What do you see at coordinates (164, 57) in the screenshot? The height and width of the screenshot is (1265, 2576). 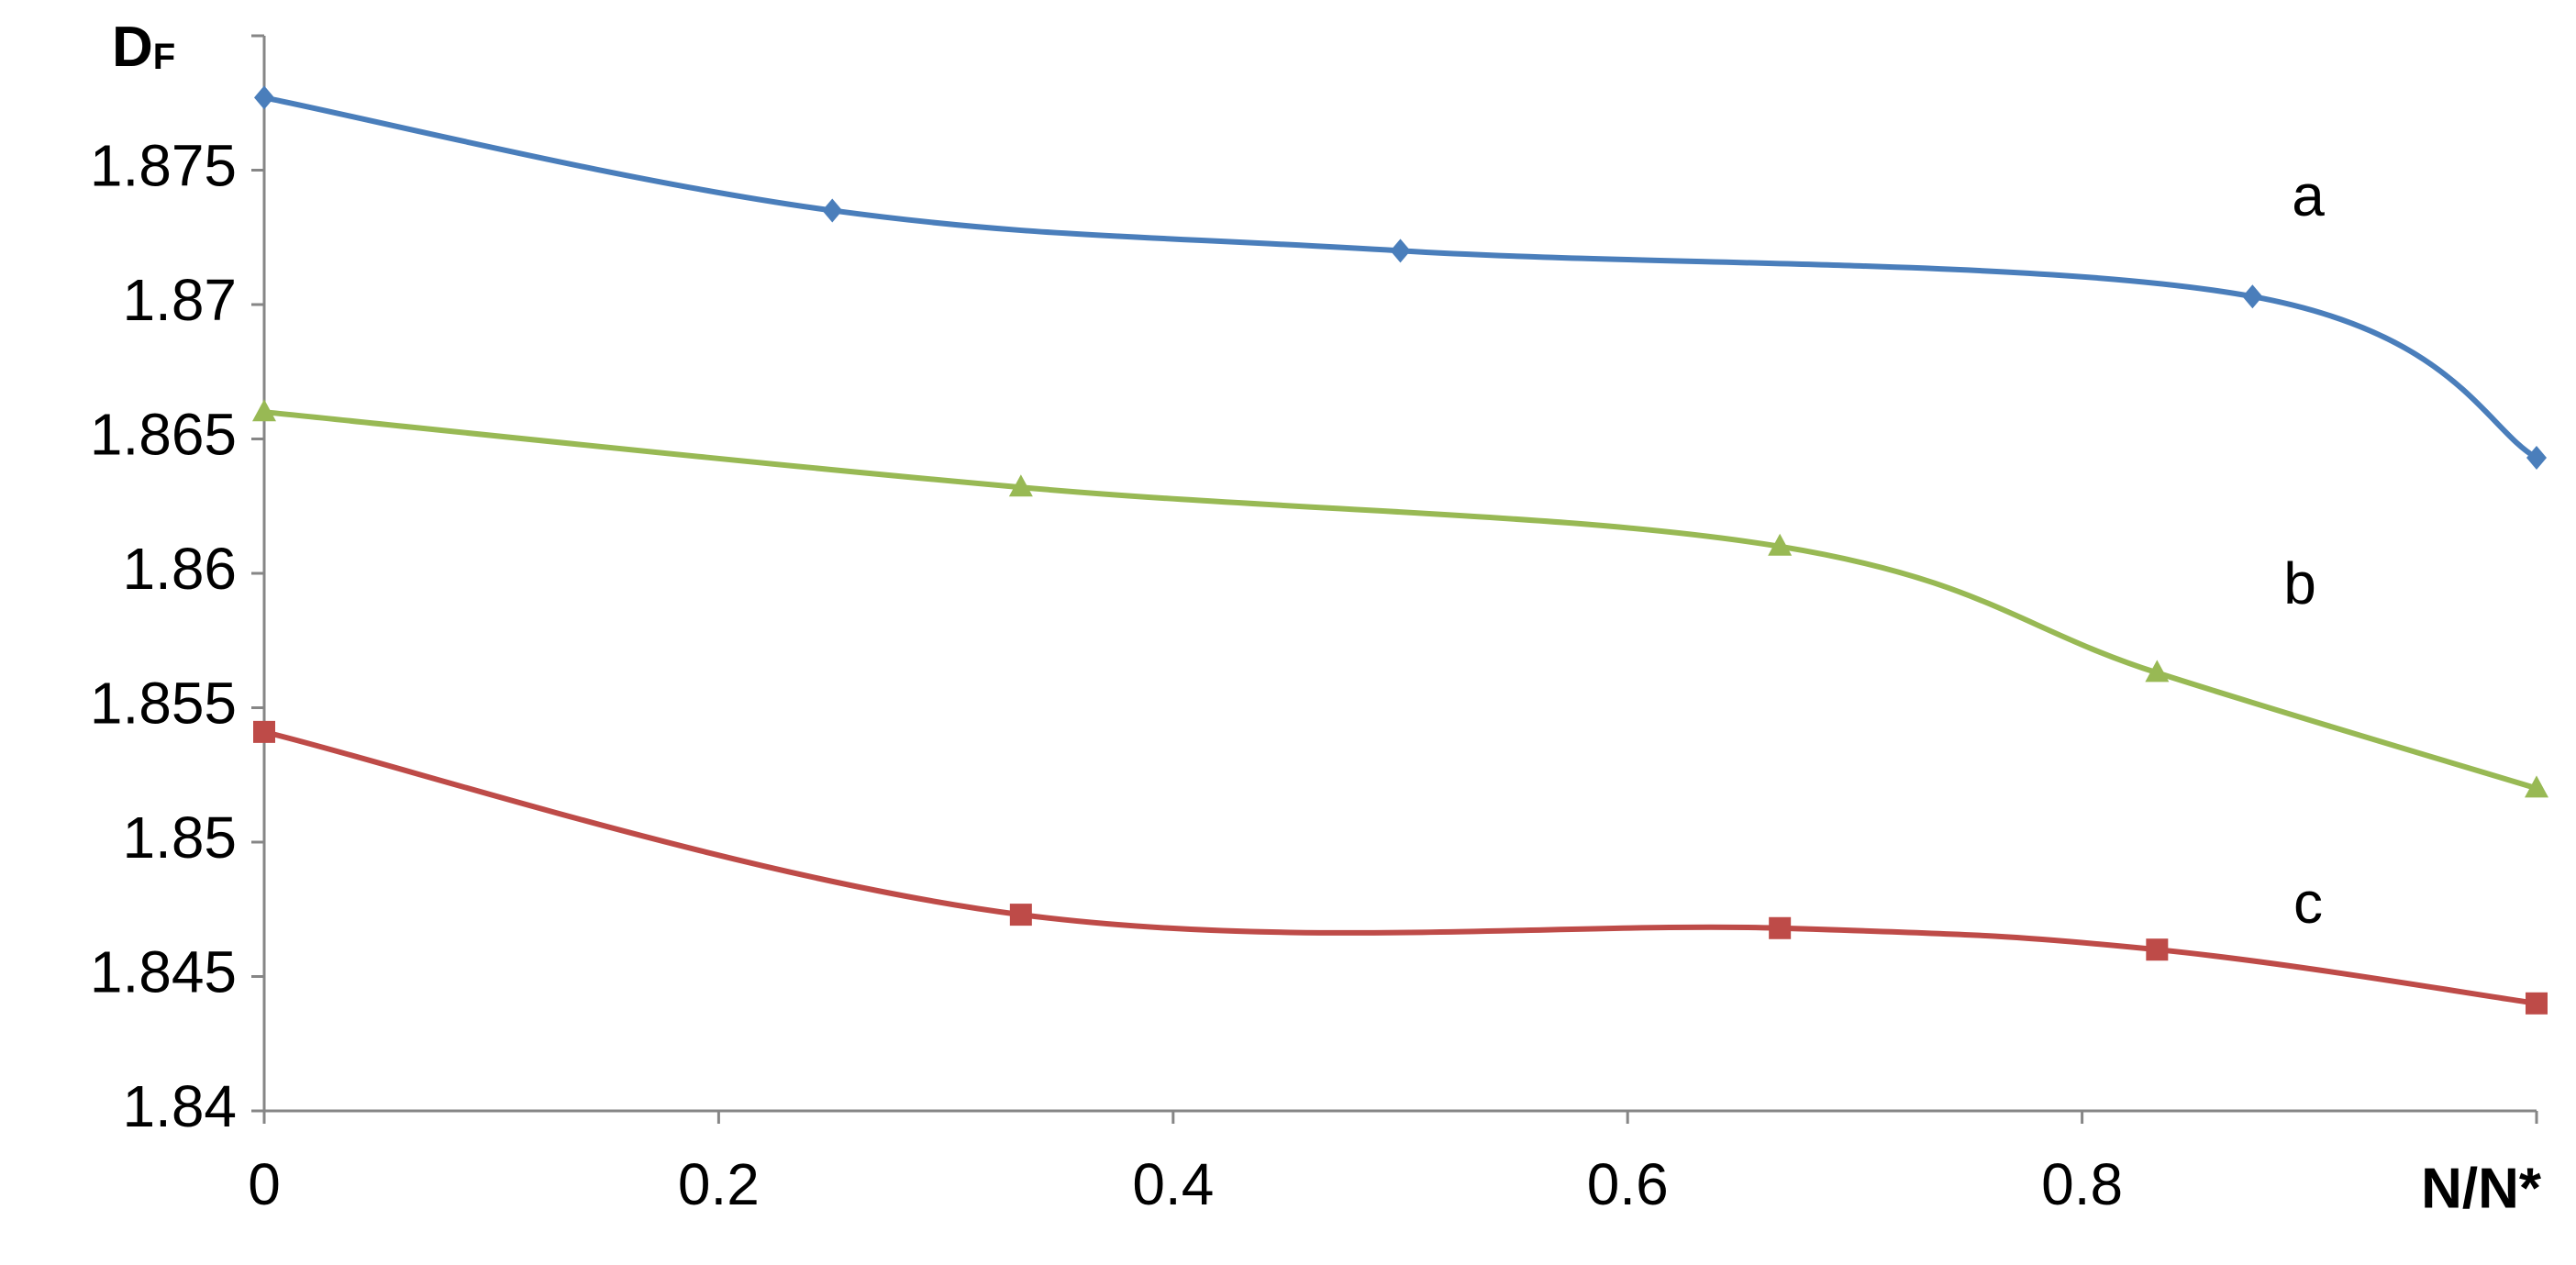 I see `y-label-subscript: F` at bounding box center [164, 57].